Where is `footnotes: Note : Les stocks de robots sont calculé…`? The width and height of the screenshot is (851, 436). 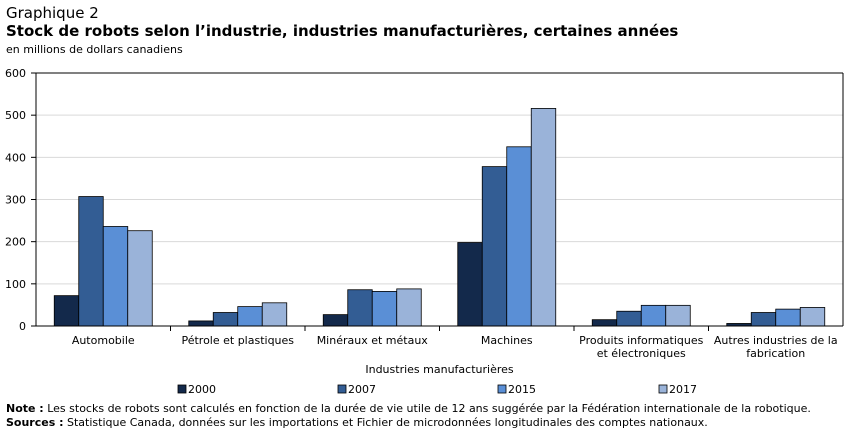
footnotes: Note : Les stocks de robots sont calculé… is located at coordinates (426, 416).